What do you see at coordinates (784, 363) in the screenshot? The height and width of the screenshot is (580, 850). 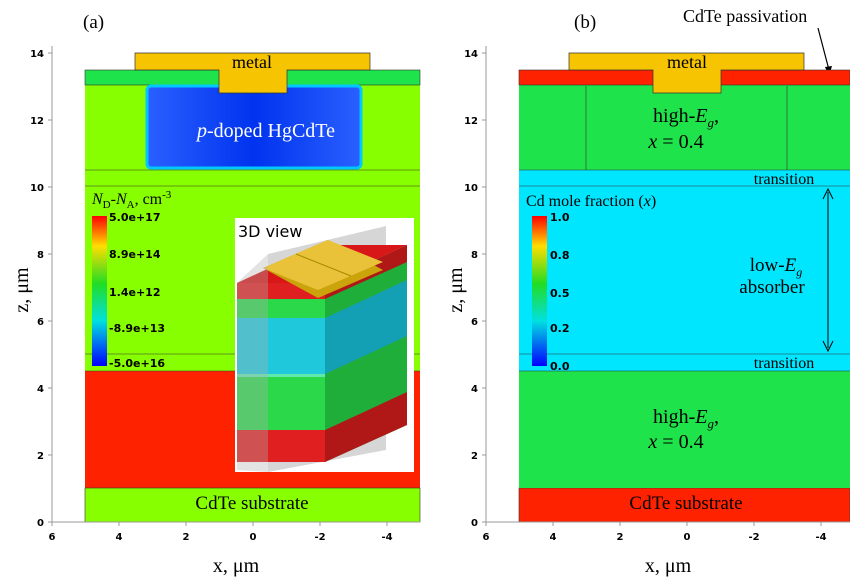 I see `panel-b-transition-bottom-label: transition` at bounding box center [784, 363].